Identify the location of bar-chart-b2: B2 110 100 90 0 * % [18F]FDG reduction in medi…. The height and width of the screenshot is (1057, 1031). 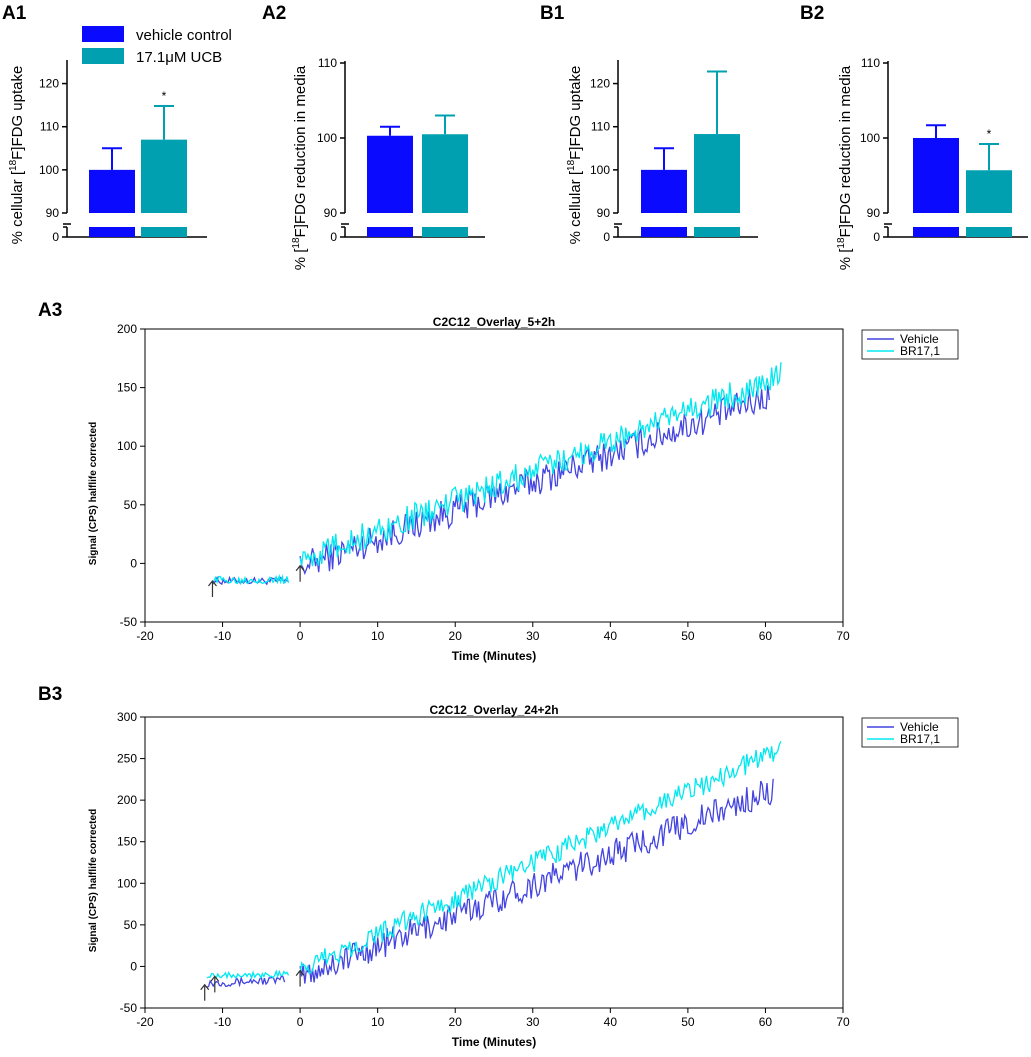
(914, 136).